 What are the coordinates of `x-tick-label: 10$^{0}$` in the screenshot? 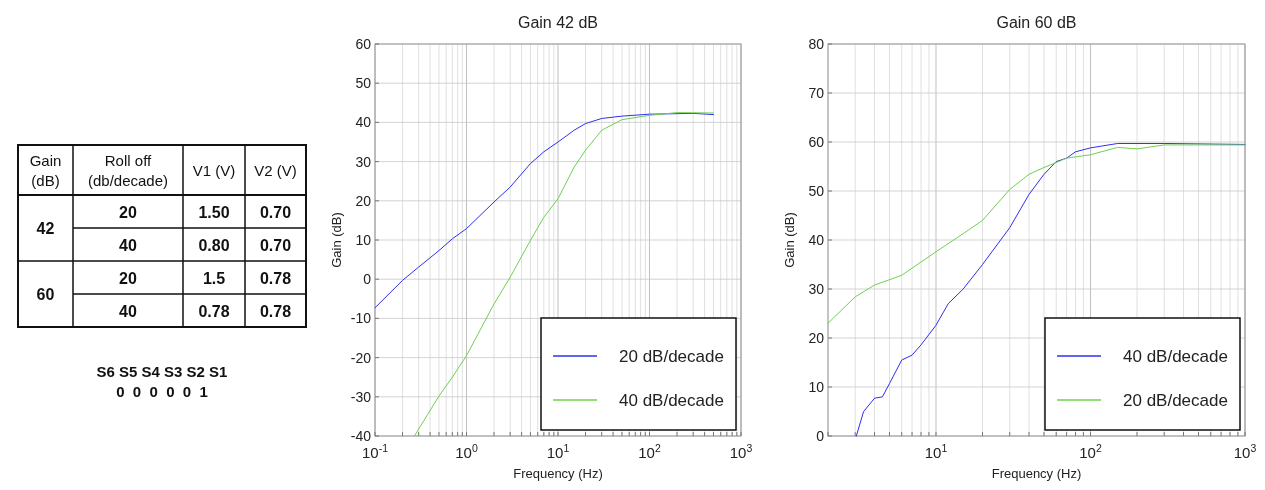 It's located at (466, 451).